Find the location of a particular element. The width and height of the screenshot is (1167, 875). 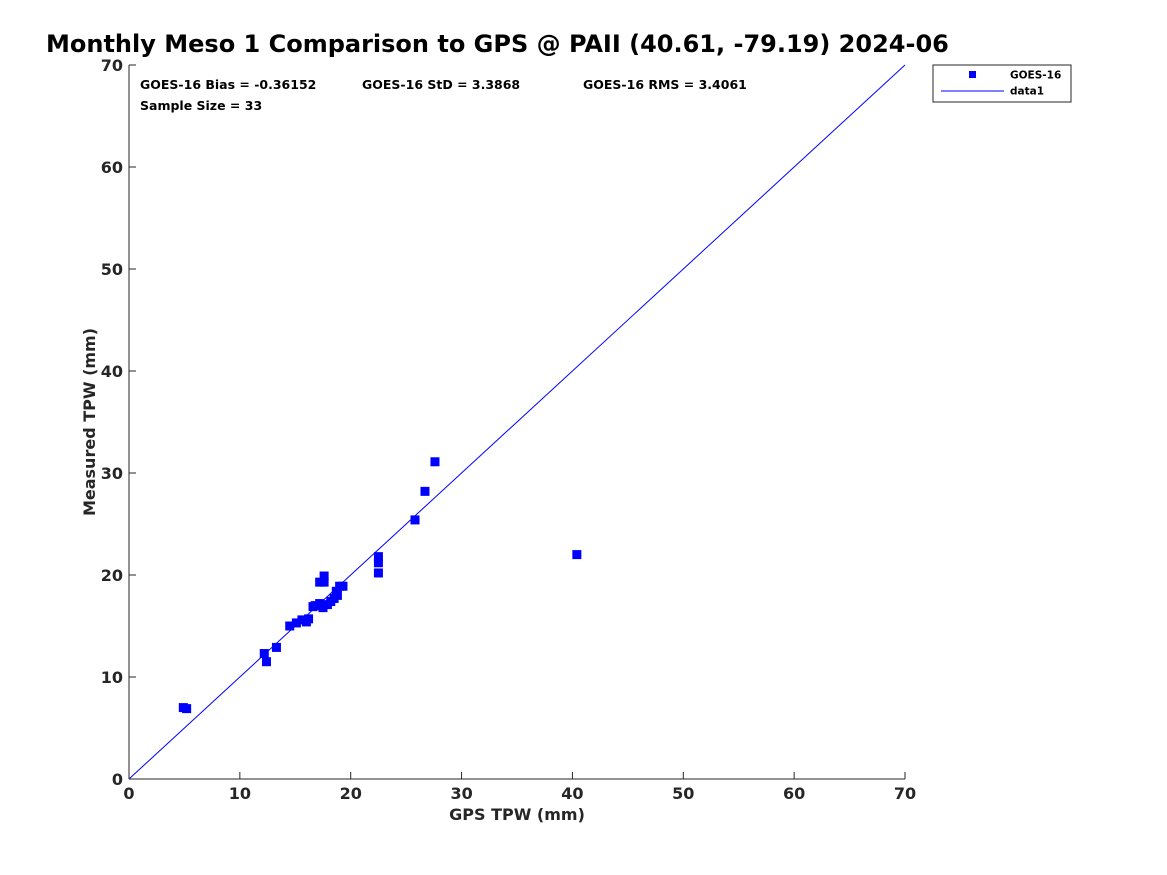

y-tick-label: 70 is located at coordinates (112, 65).